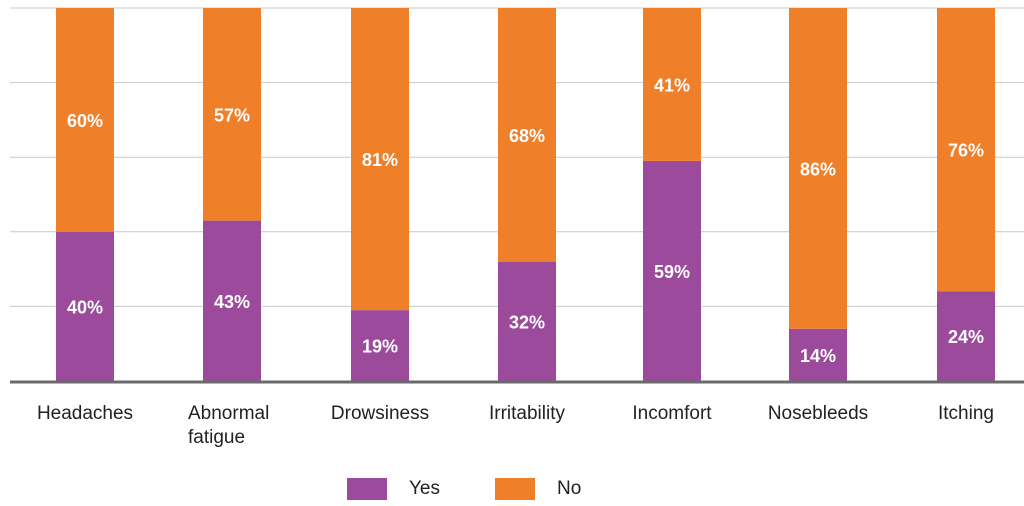 This screenshot has height=506, width=1024. I want to click on legend-label-yes: Yes, so click(424, 488).